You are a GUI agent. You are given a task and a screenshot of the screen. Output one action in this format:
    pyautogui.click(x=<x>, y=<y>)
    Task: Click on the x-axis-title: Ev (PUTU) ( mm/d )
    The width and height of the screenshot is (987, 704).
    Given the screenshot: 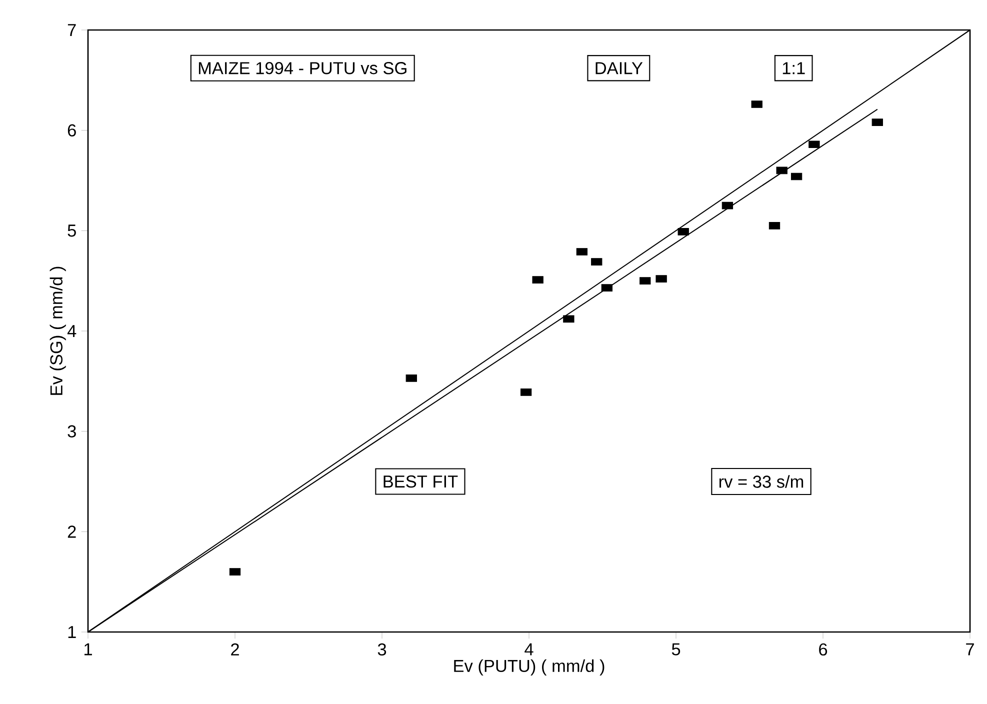 What is the action you would take?
    pyautogui.click(x=529, y=667)
    